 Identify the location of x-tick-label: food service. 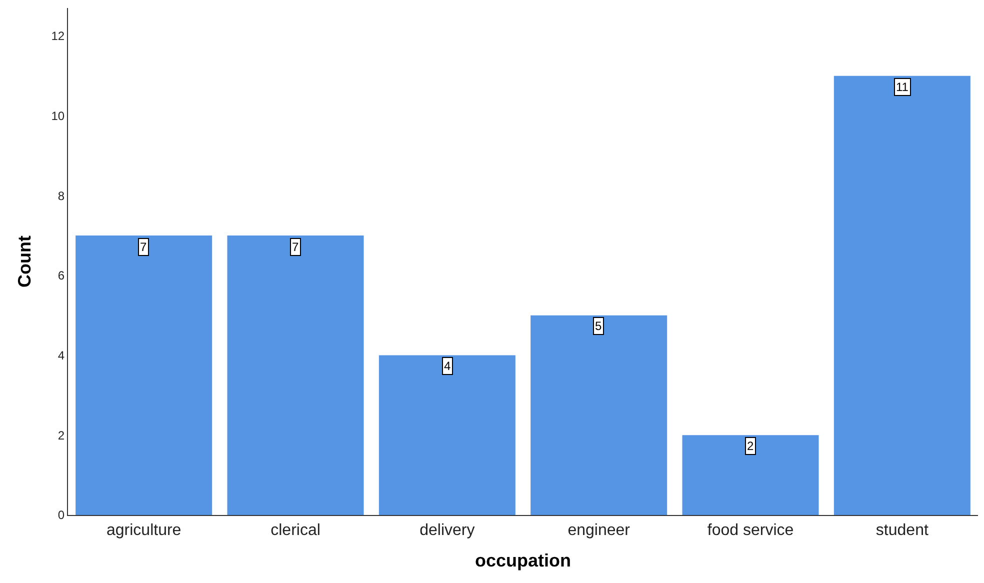
(750, 531).